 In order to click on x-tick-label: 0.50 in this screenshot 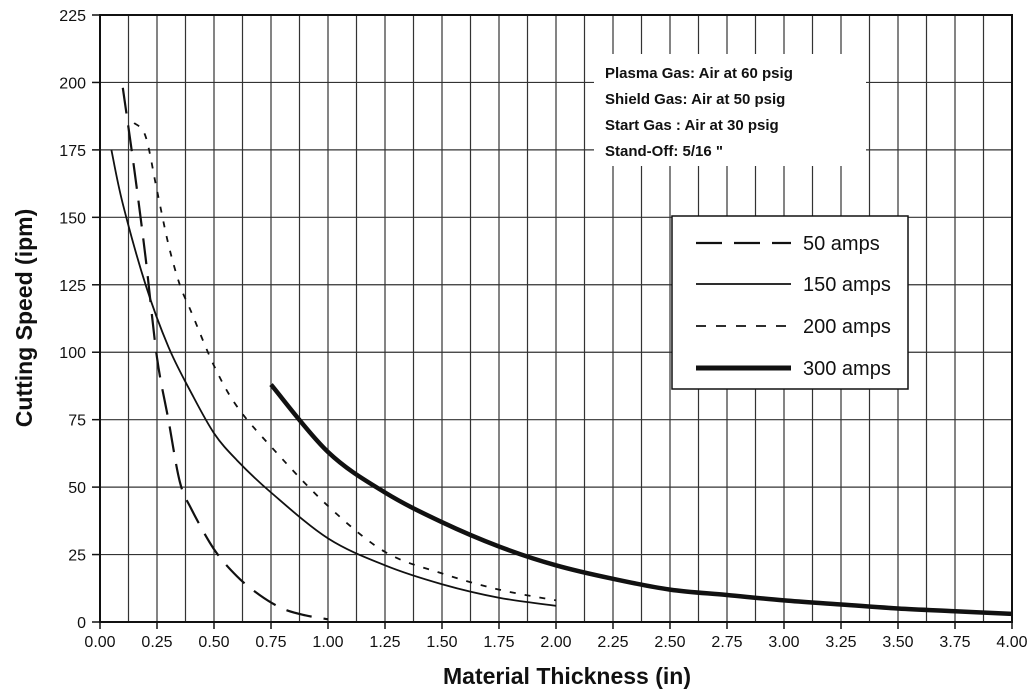, I will do `click(213, 642)`.